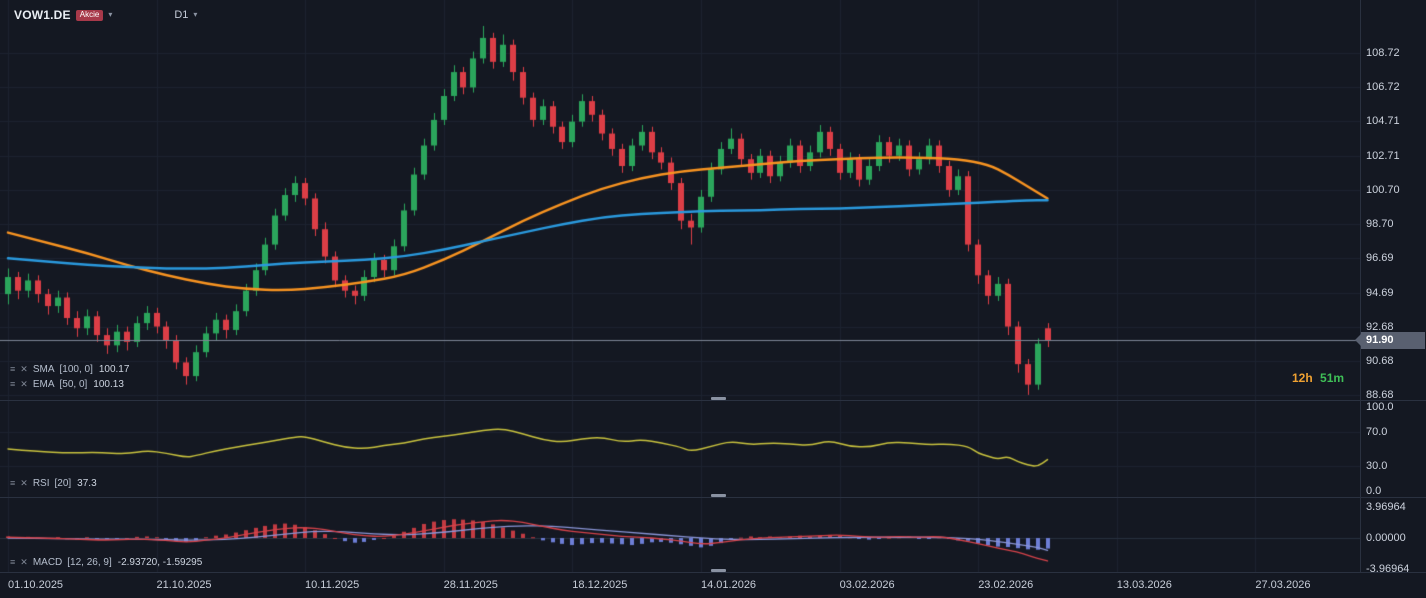 The width and height of the screenshot is (1426, 598). Describe the element at coordinates (160, 562) in the screenshot. I see `indicator-value: -2.93720, -1.59295` at that location.